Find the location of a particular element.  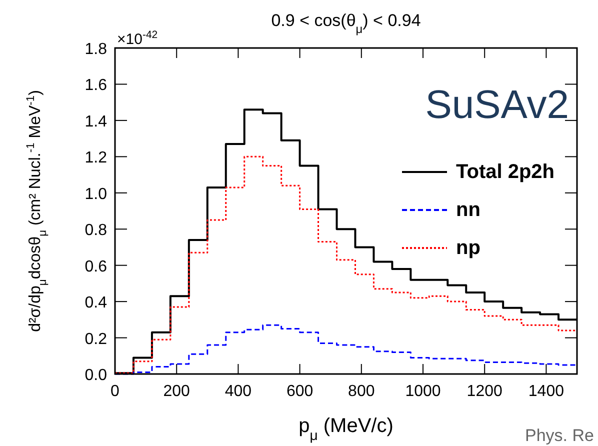

y-tick-label: 1.8 is located at coordinates (96, 49).